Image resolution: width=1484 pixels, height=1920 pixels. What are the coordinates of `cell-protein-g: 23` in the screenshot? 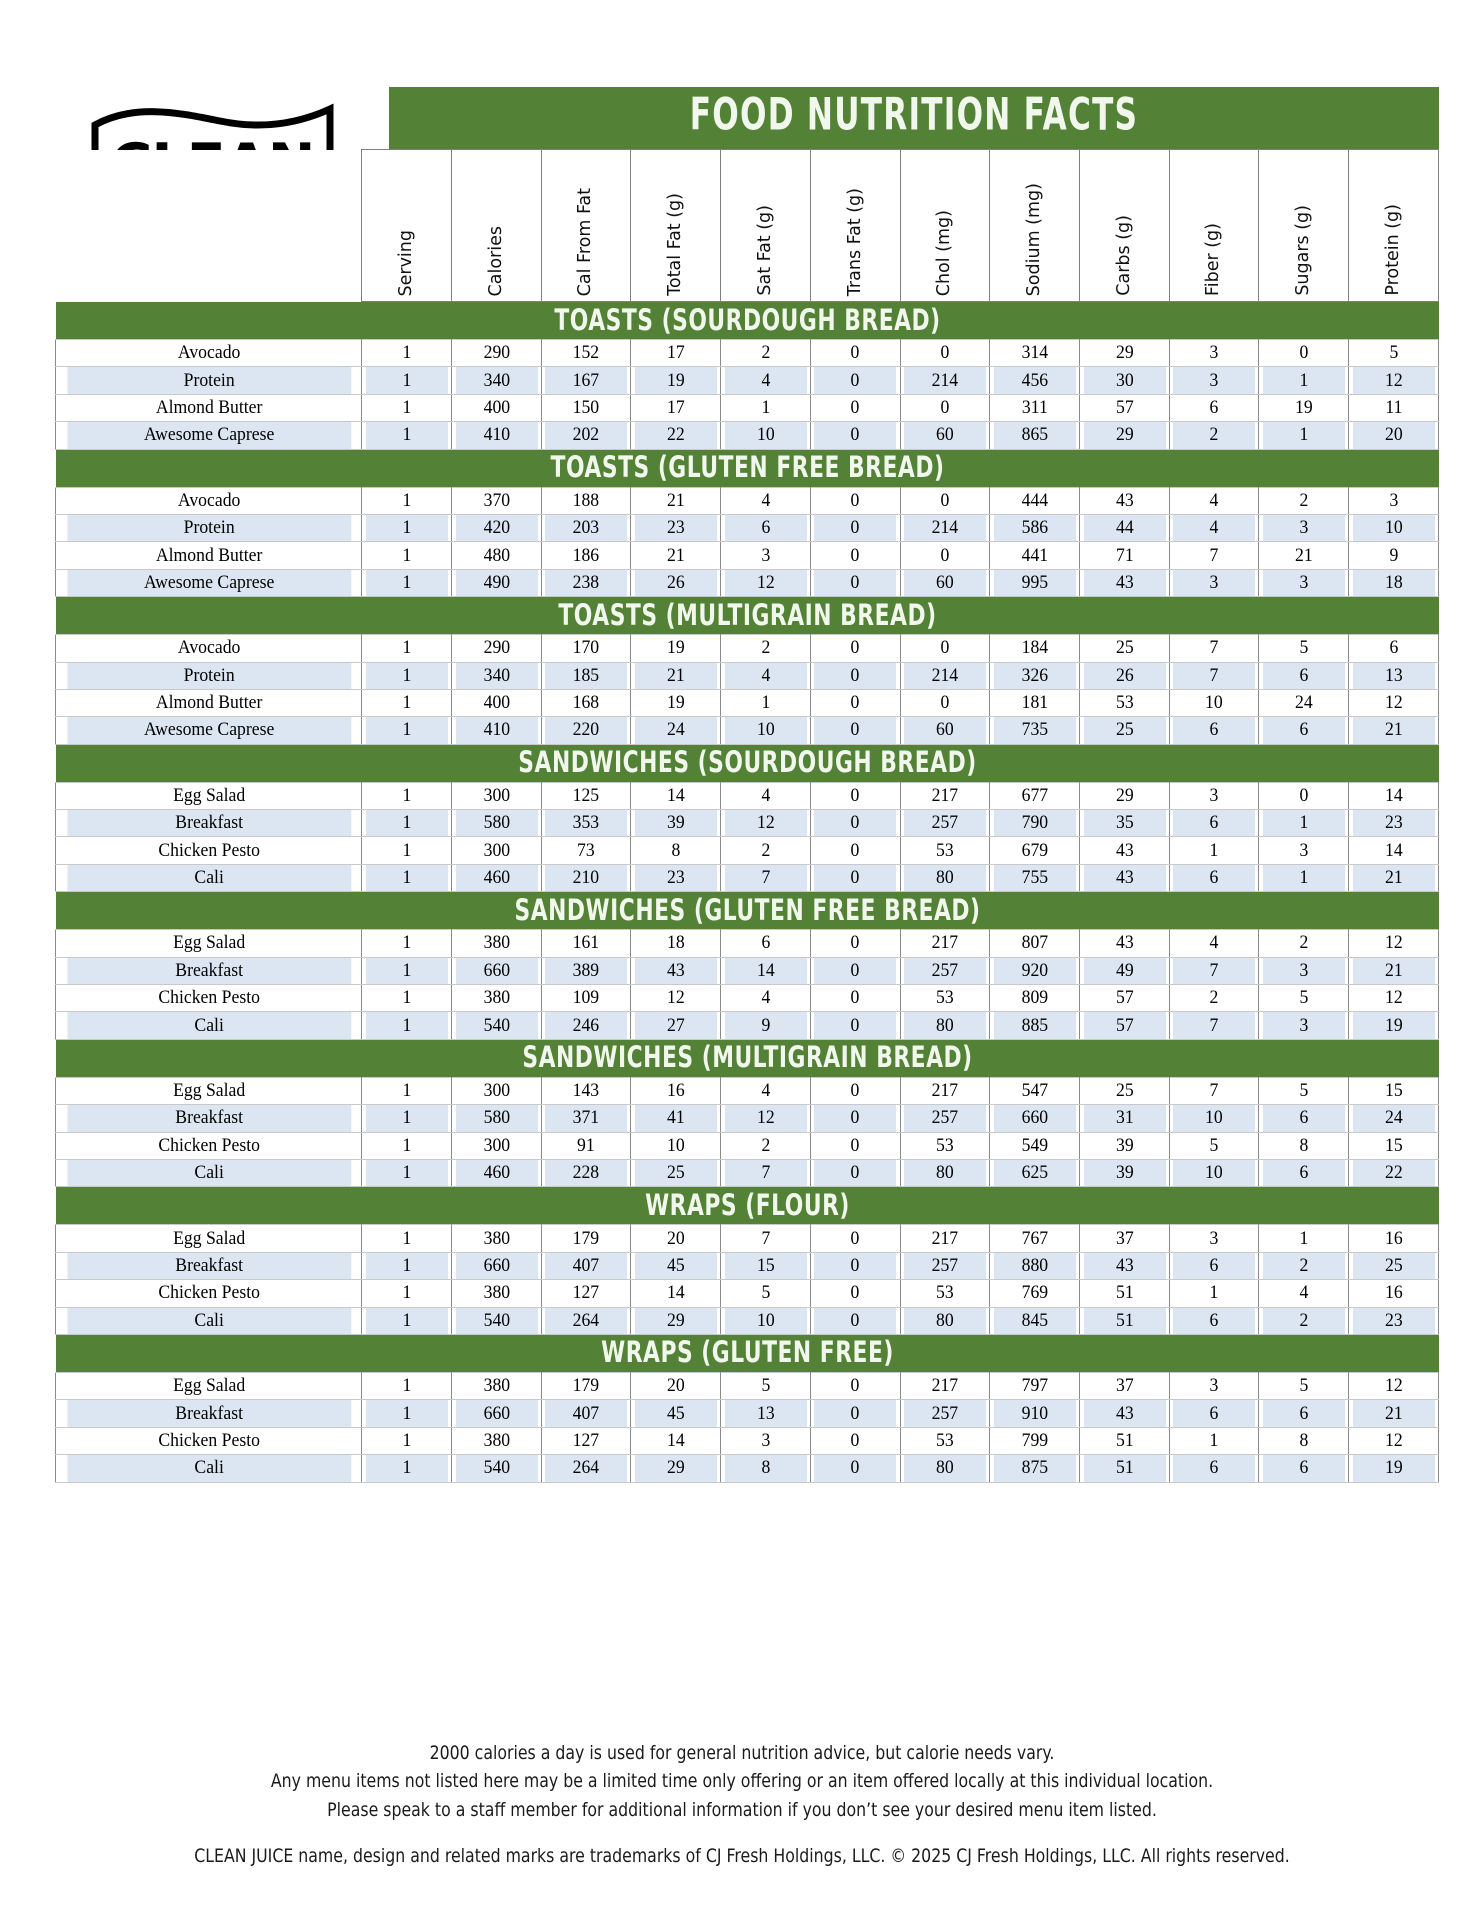 It's located at (1393, 823).